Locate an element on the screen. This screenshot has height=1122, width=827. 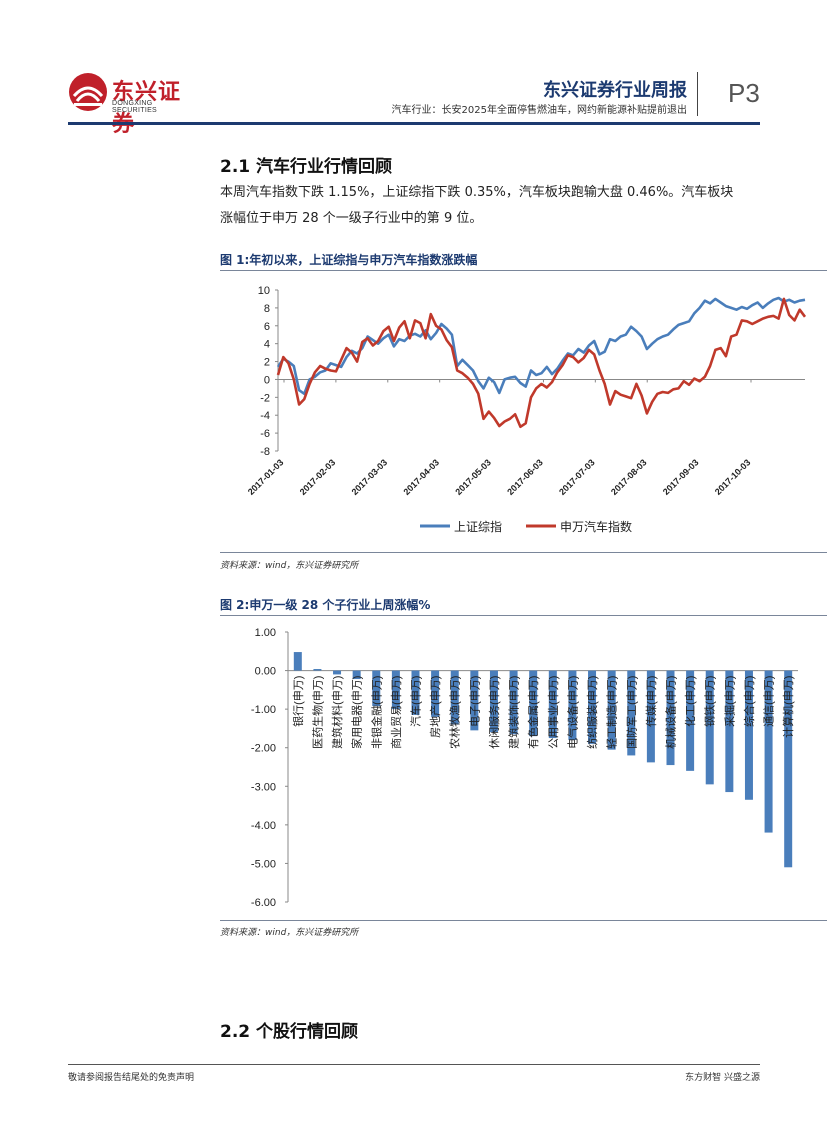
category-label: 采掘(申万) is located at coordinates (729, 701).